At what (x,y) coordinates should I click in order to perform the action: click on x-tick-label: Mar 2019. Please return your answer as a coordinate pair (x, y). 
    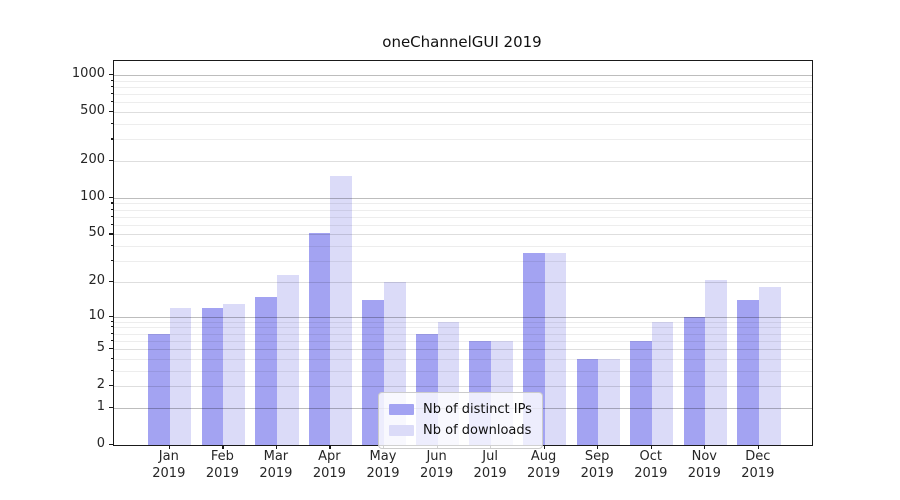
    Looking at the image, I should click on (276, 465).